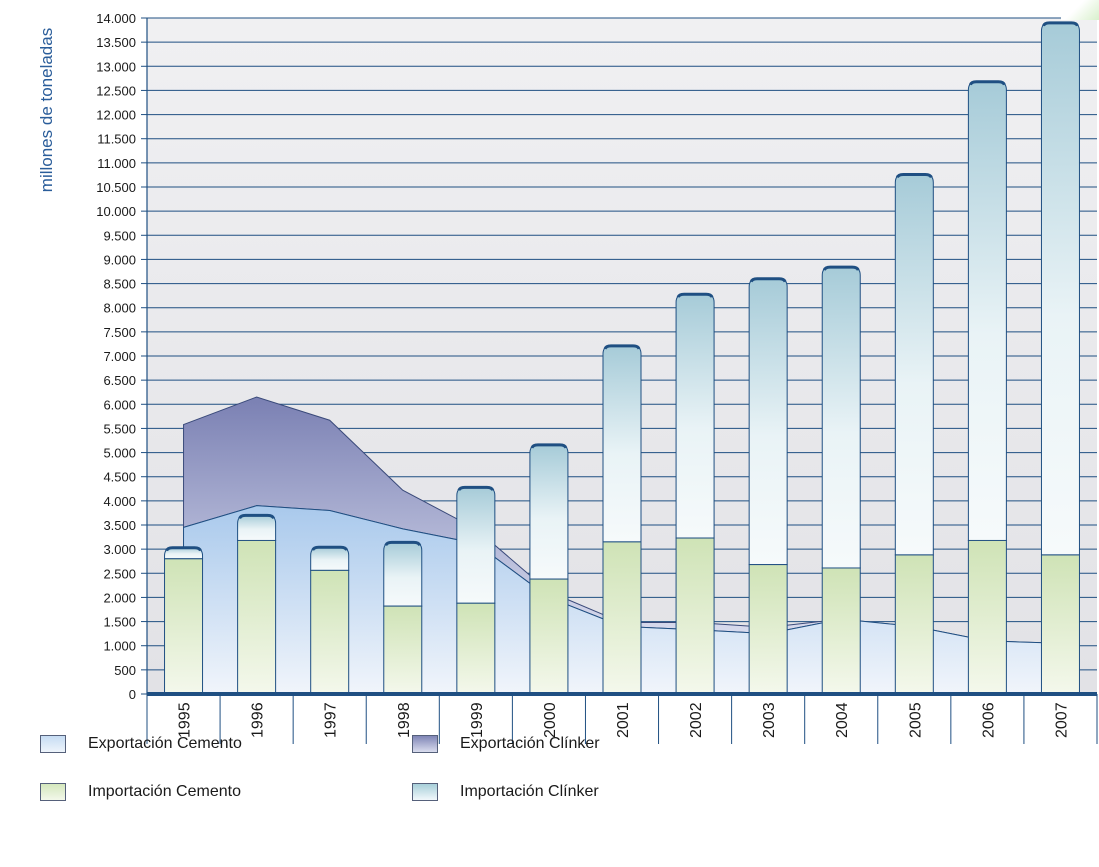 The image size is (1099, 867). I want to click on y-tick-label: 11.500, so click(116, 139).